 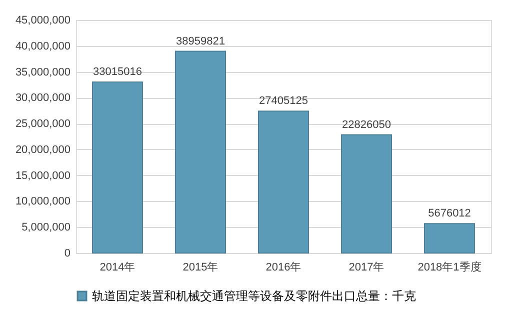 I want to click on y-tick-label: 20,000,000, so click(x=42, y=150).